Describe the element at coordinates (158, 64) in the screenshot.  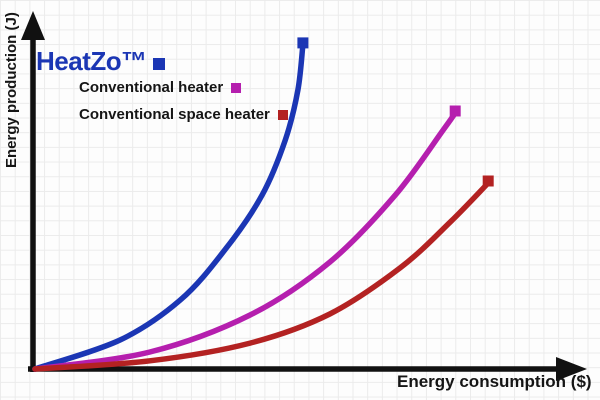
I see `legend-swatch-heatzo-icon` at that location.